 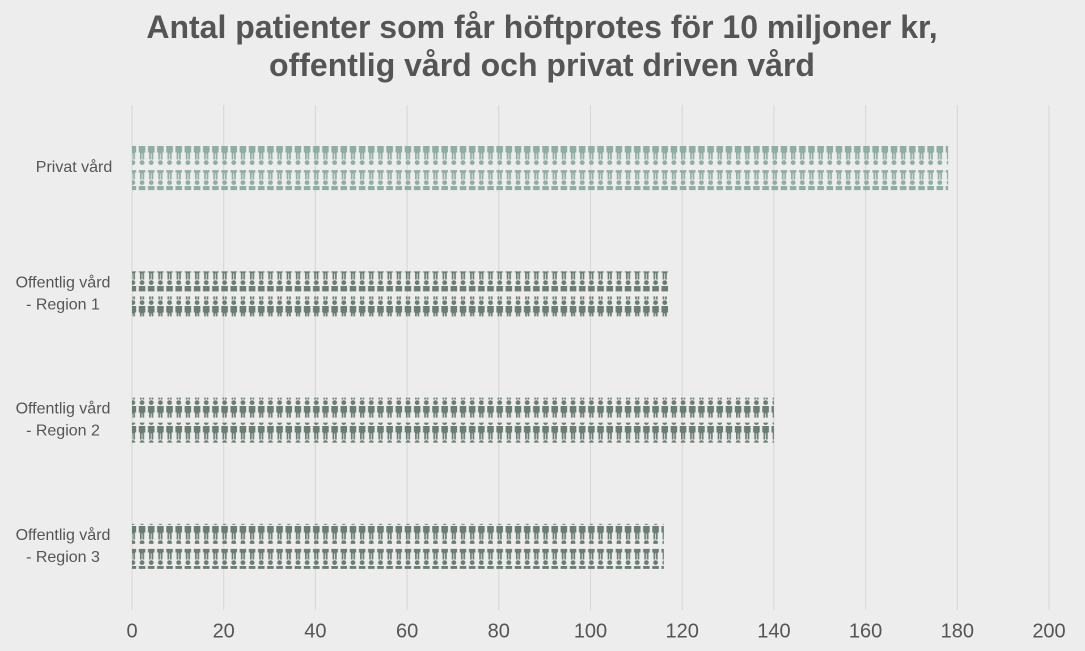 What do you see at coordinates (224, 631) in the screenshot?
I see `x-tick-label: 20` at bounding box center [224, 631].